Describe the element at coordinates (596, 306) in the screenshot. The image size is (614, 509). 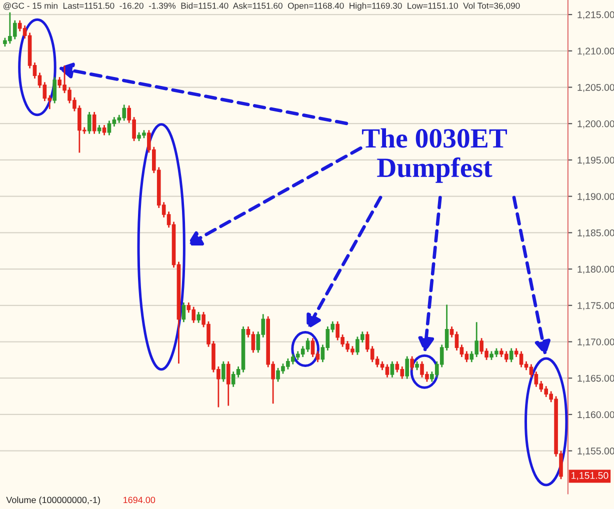
I see `y-tick-label: 1,175.00` at that location.